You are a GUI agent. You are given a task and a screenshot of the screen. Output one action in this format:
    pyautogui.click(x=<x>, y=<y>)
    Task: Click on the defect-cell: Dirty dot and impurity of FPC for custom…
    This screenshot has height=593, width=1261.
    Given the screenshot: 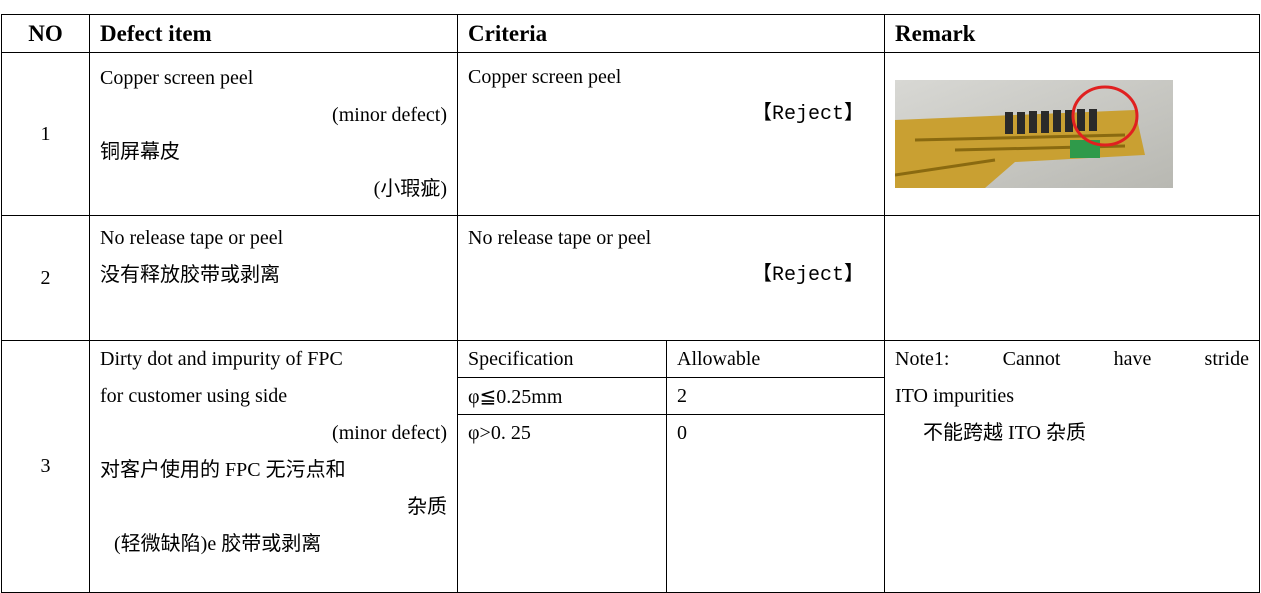 What is the action you would take?
    pyautogui.click(x=273, y=466)
    